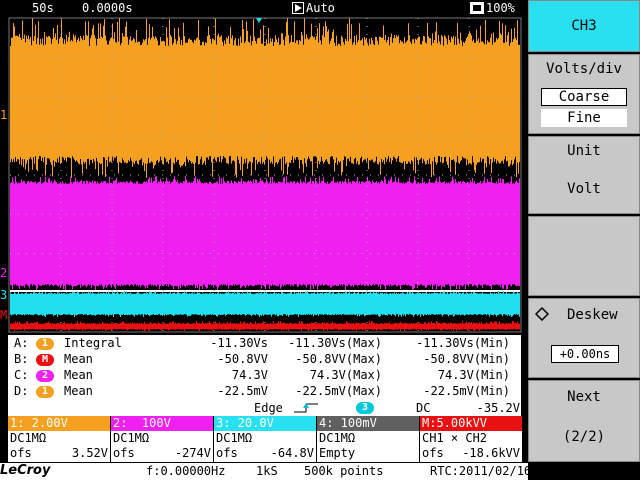 The image size is (640, 480). What do you see at coordinates (3, 115) in the screenshot?
I see `channel-marker: 1` at bounding box center [3, 115].